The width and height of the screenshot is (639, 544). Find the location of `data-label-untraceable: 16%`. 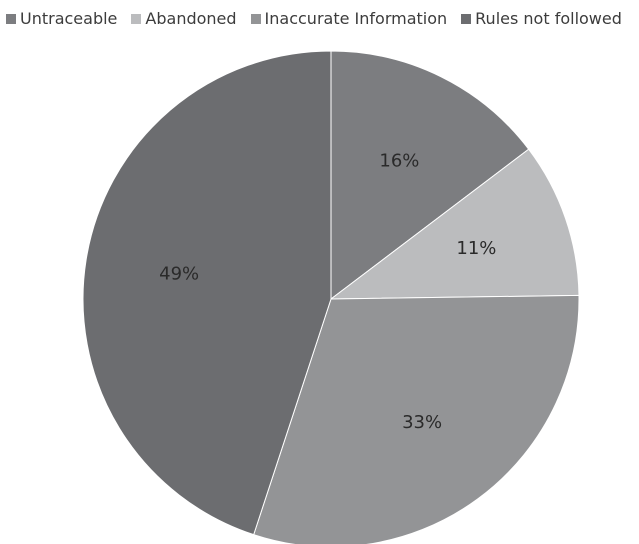

data-label-untraceable: 16% is located at coordinates (399, 160).